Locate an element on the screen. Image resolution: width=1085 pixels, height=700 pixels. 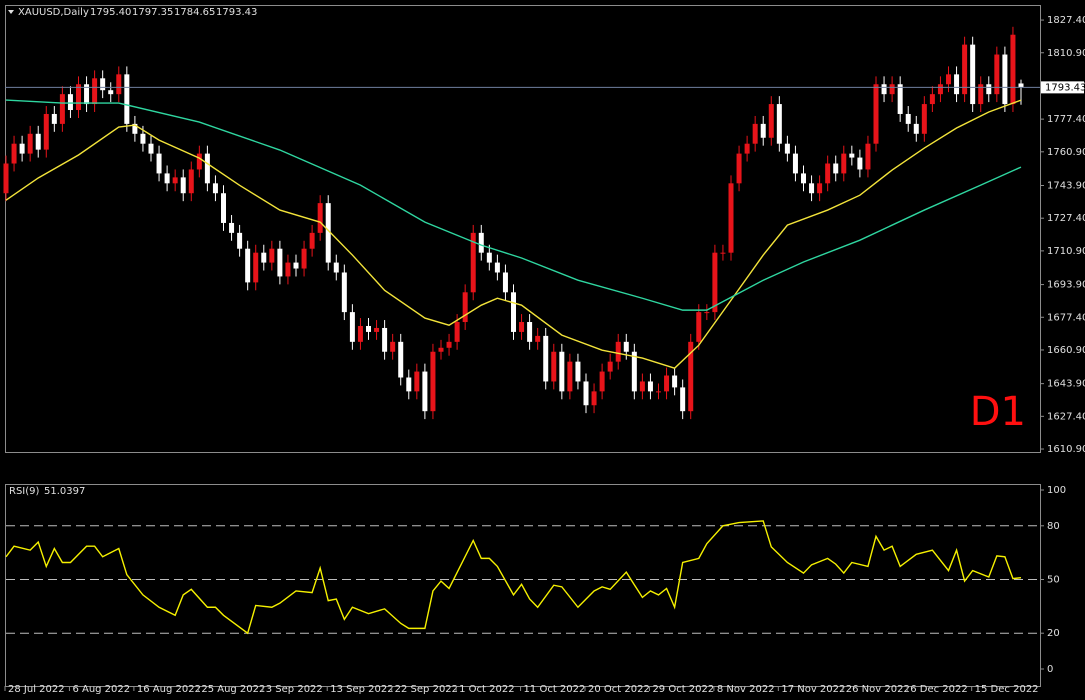
y-tick-label: 50 is located at coordinates (1053, 580).